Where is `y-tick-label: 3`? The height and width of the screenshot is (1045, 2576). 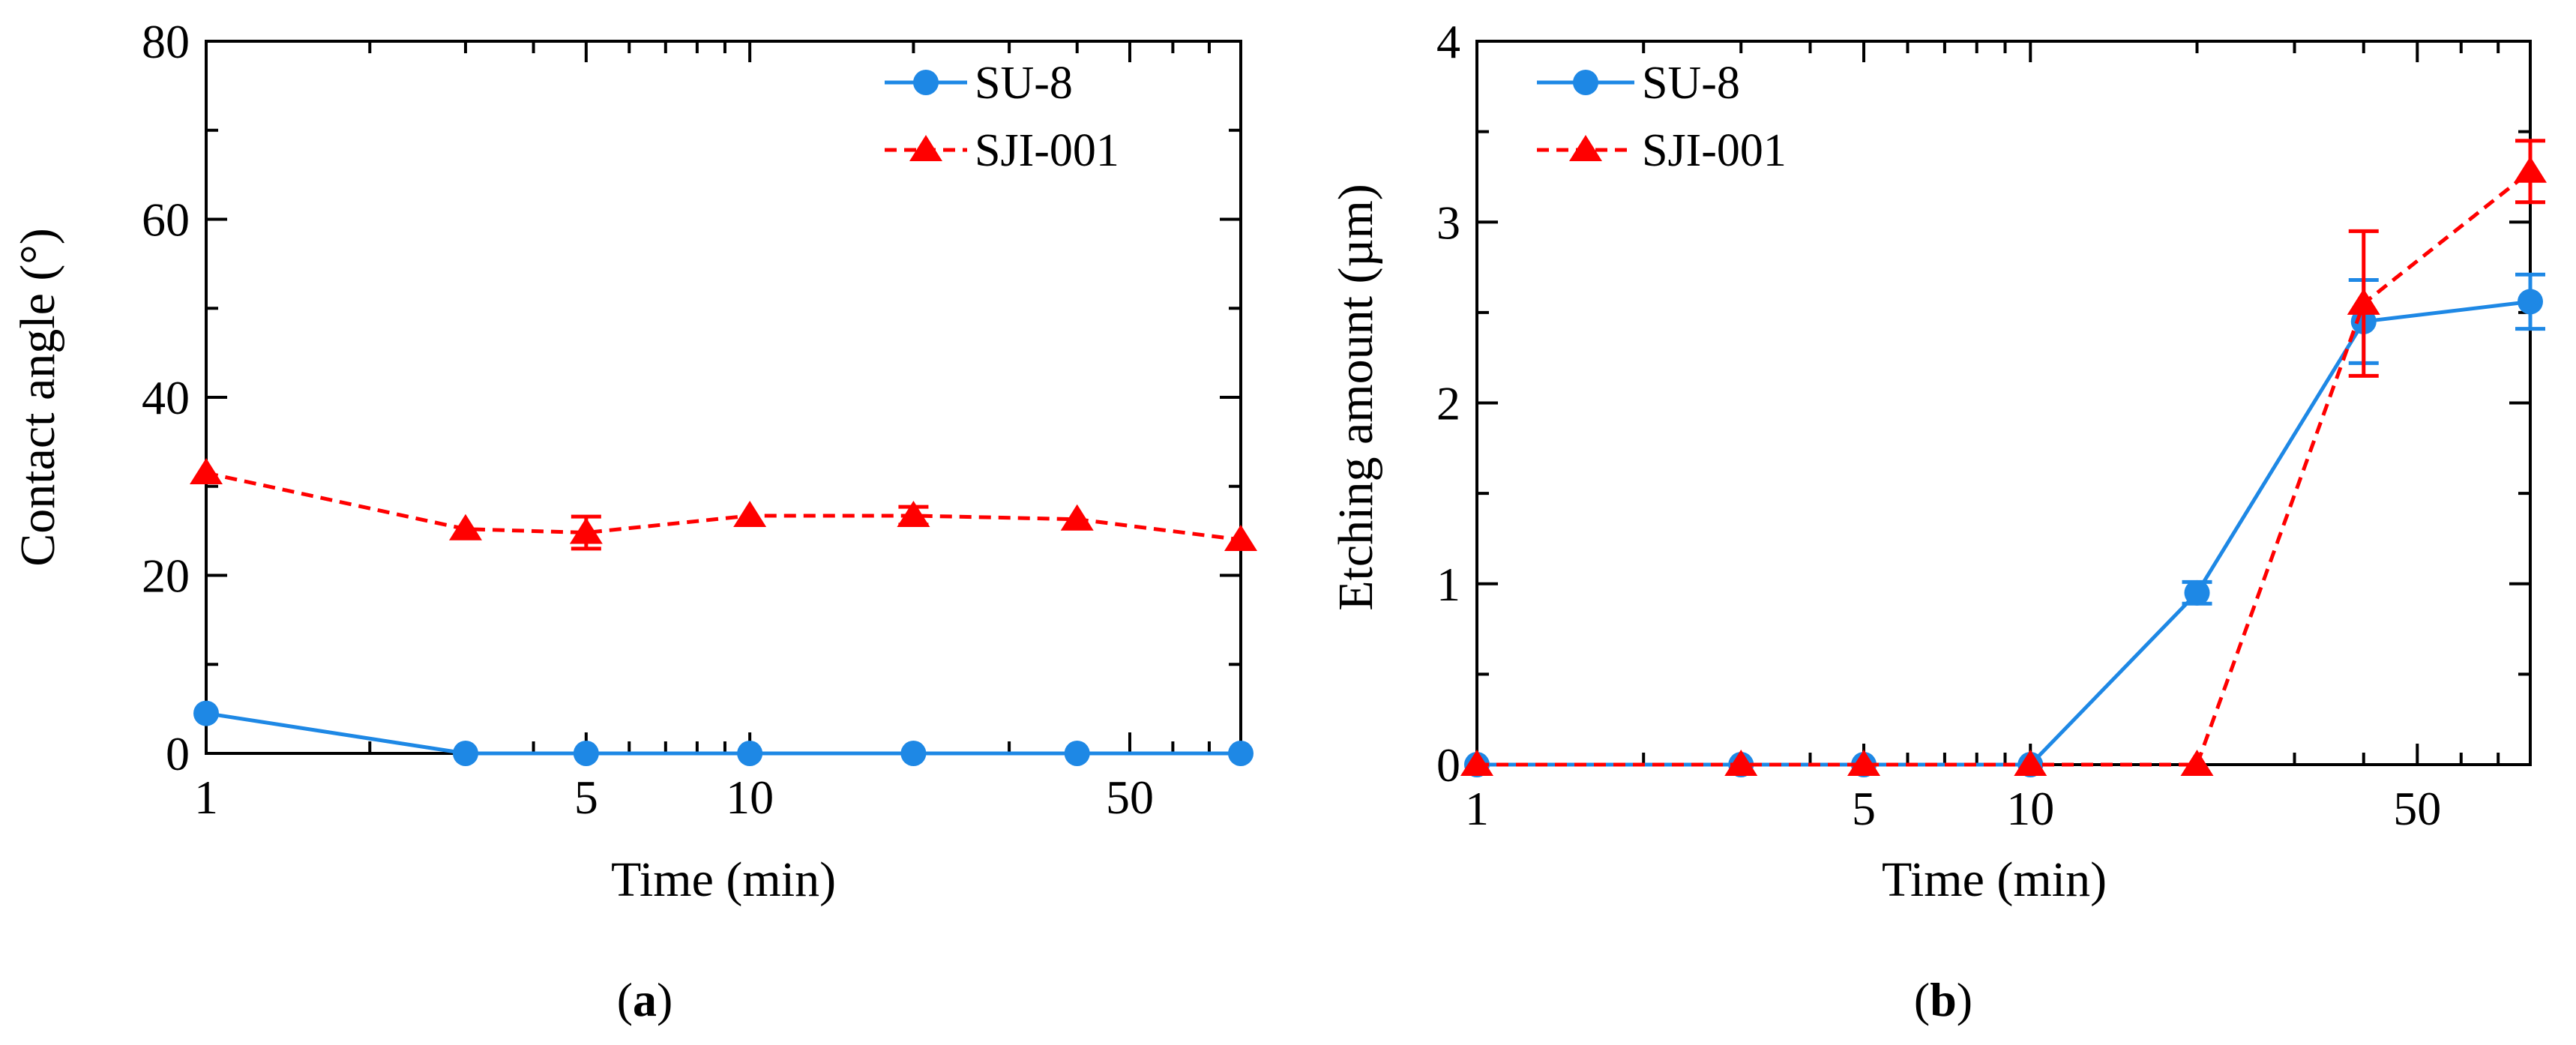
y-tick-label: 3 is located at coordinates (1448, 222).